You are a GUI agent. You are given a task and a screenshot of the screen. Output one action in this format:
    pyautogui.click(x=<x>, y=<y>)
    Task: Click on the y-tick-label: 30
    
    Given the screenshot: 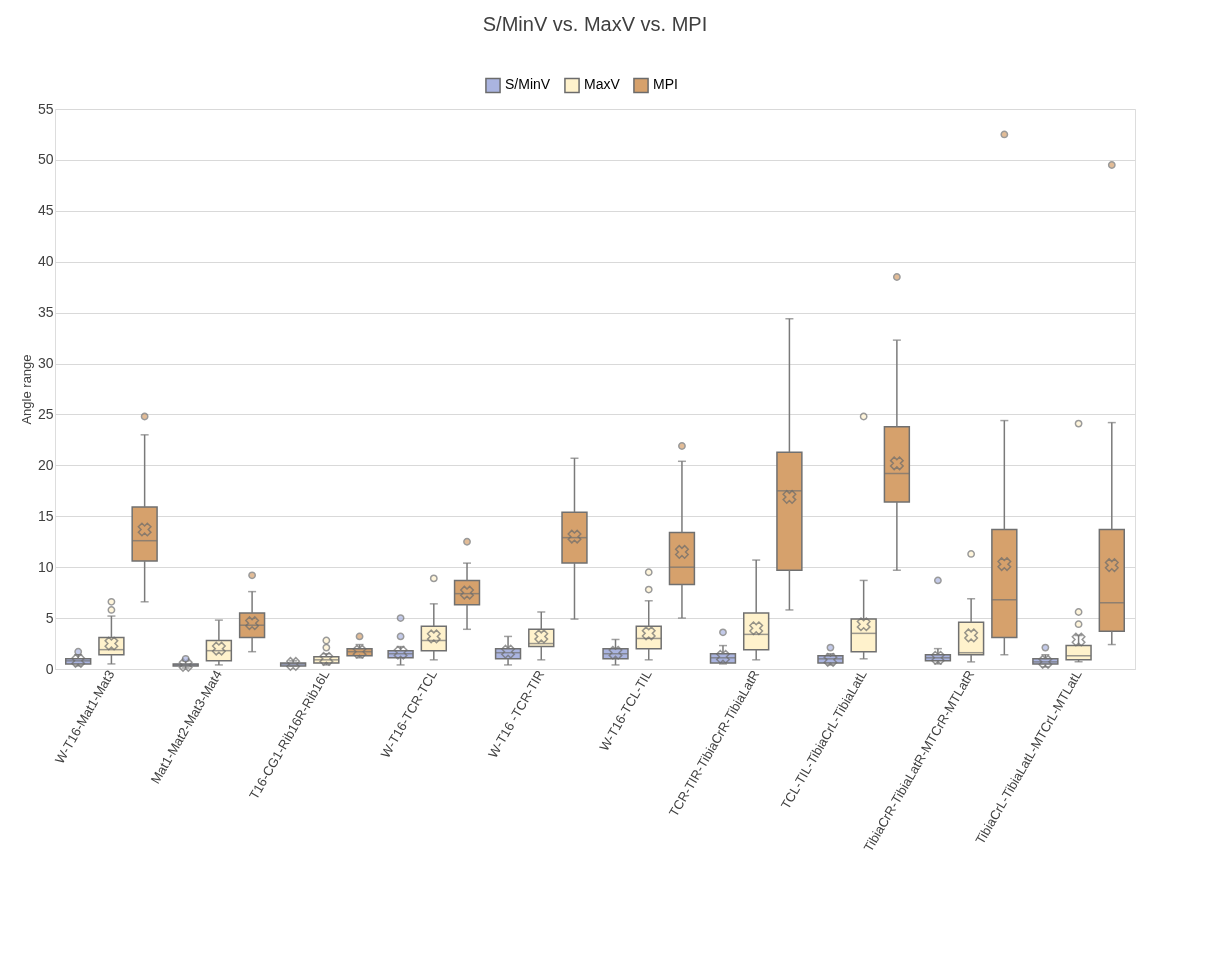 What is the action you would take?
    pyautogui.click(x=45, y=363)
    